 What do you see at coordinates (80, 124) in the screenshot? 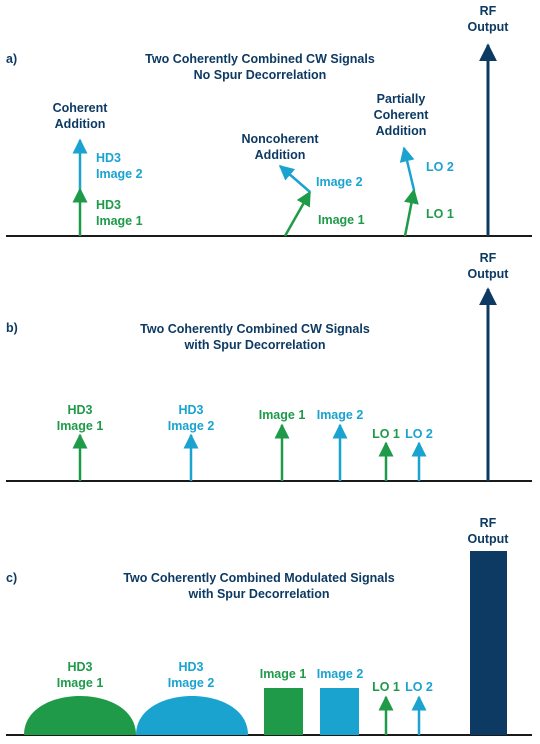
I see `panel-a-coherent-line2: Addition` at bounding box center [80, 124].